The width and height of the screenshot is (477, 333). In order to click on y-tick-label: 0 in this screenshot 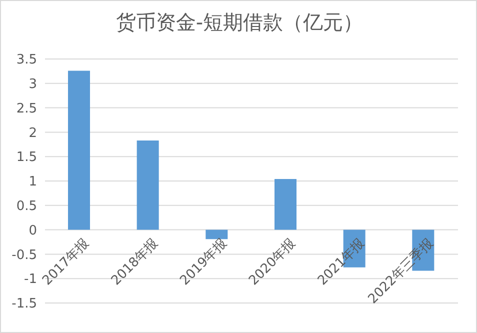, I will do `click(32, 230)`.